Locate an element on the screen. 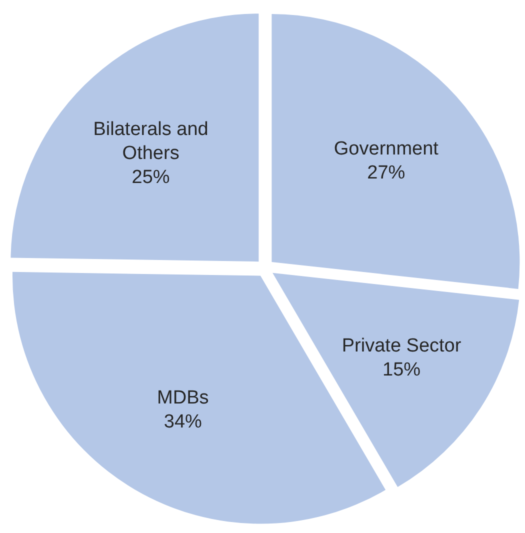 The image size is (525, 533). data-label: 34% is located at coordinates (183, 422).